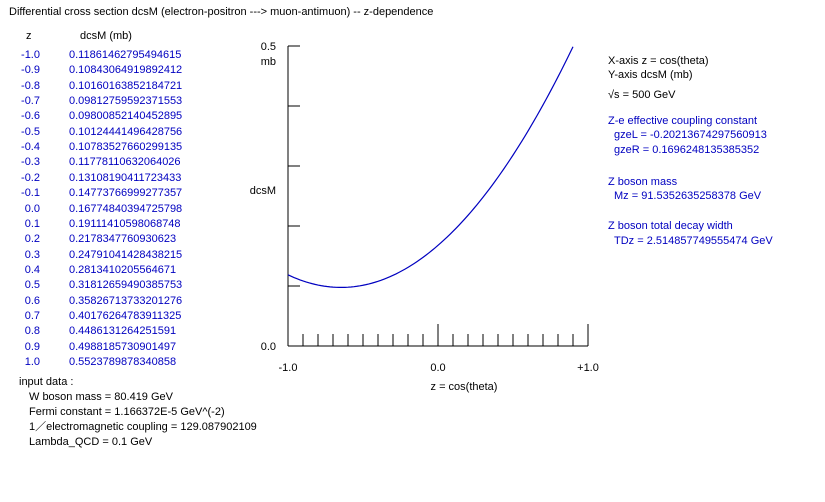 The height and width of the screenshot is (502, 825). I want to click on table-cell-z: -1.0, so click(30, 55).